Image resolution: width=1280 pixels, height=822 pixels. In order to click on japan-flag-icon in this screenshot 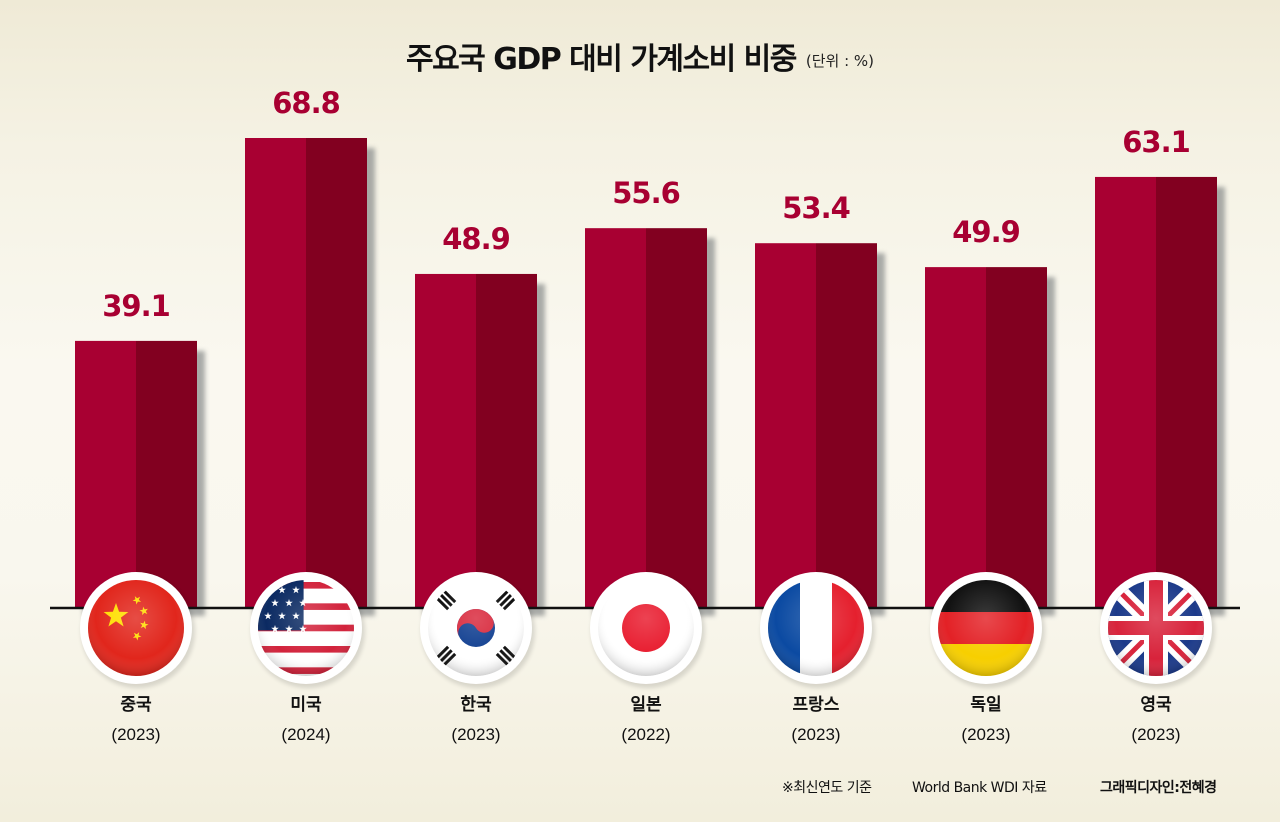, I will do `click(647, 630)`.